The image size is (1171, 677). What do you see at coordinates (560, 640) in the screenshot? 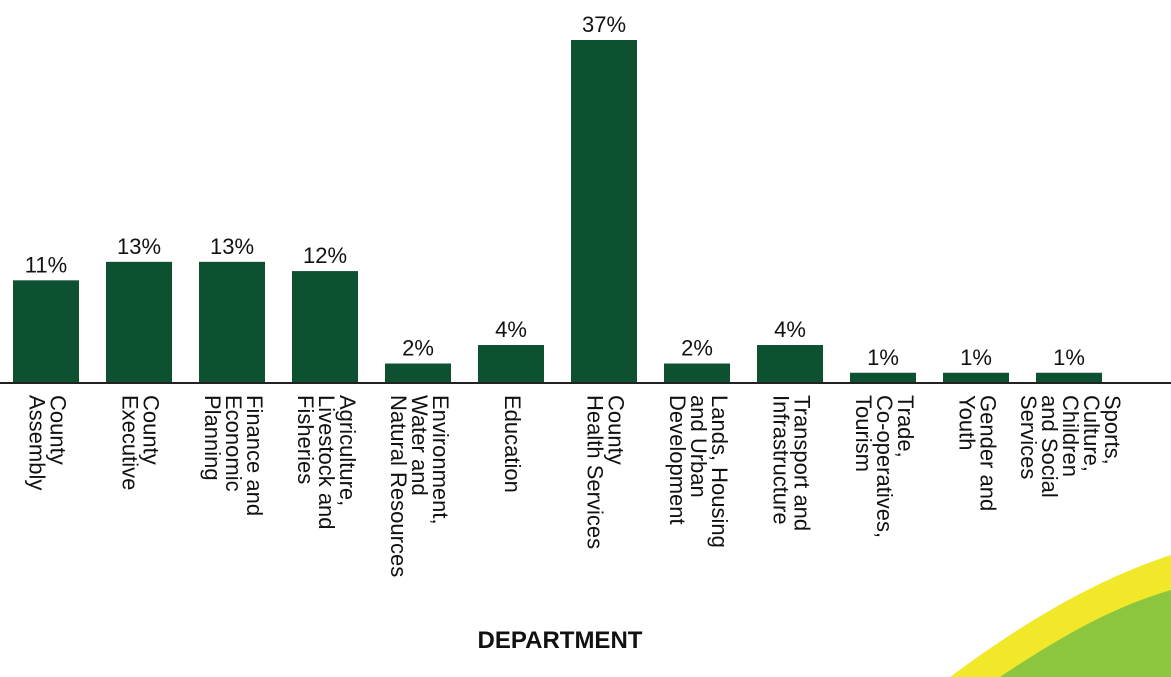
I see `x-axis-title: DEPARTMENT` at bounding box center [560, 640].